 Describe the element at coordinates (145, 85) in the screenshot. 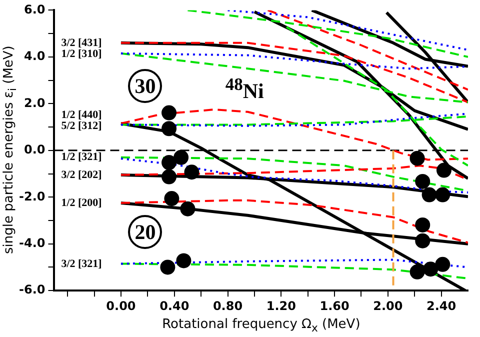

I see `circle-outline: 30` at that location.